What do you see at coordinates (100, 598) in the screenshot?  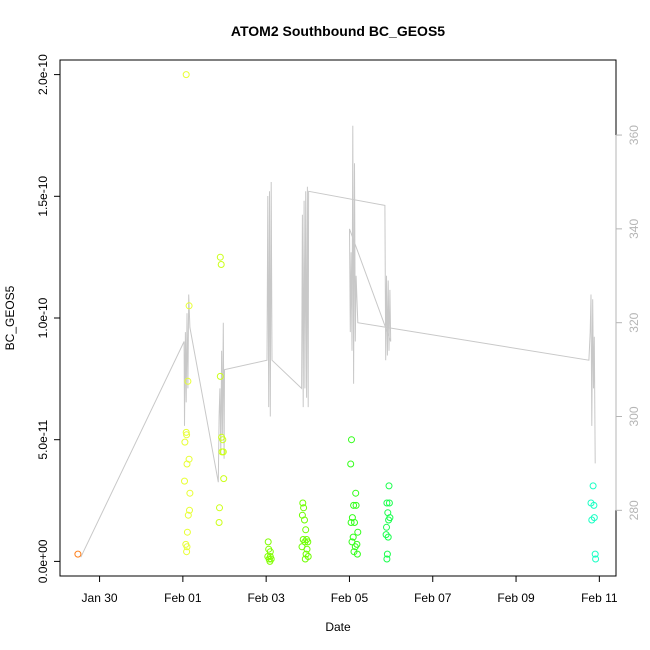 I see `x-tick-label: Jan 30` at bounding box center [100, 598].